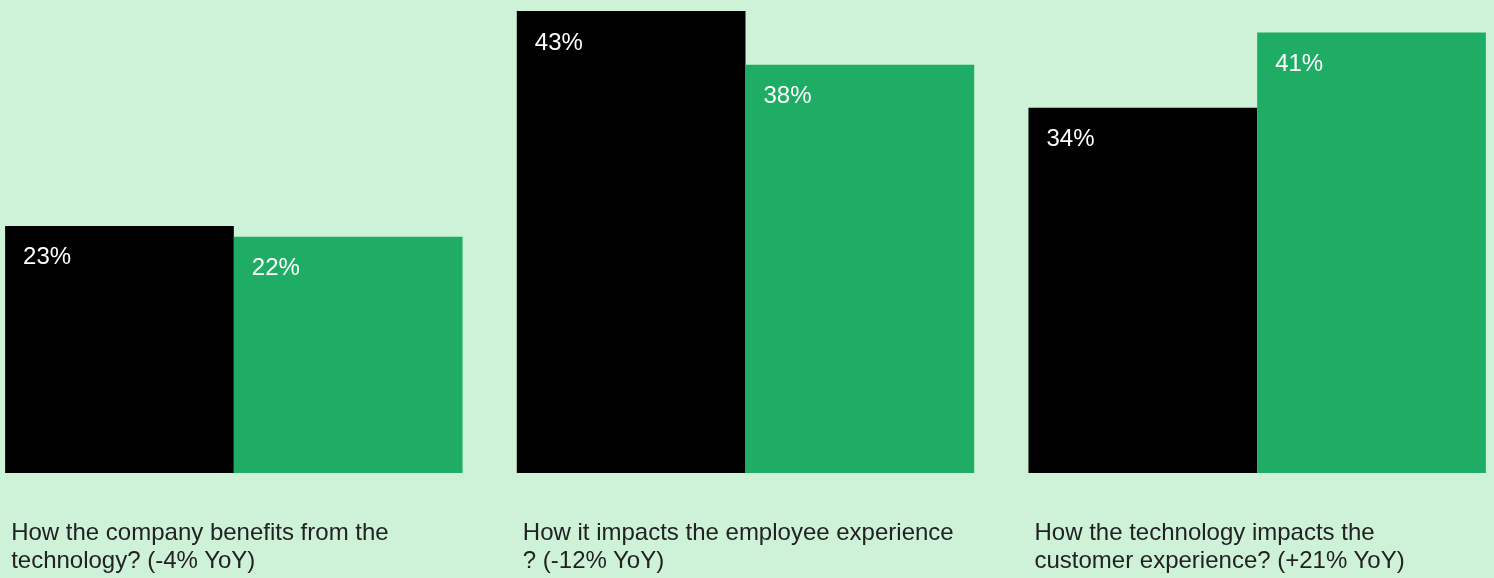 The width and height of the screenshot is (1494, 578). What do you see at coordinates (1070, 138) in the screenshot?
I see `data-label: 34%` at bounding box center [1070, 138].